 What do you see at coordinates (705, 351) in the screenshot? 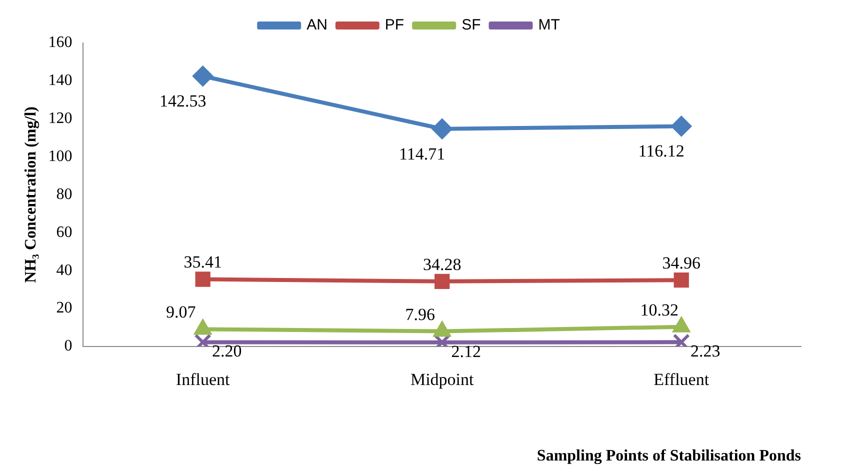
I see `data-label: 2.23` at bounding box center [705, 351].